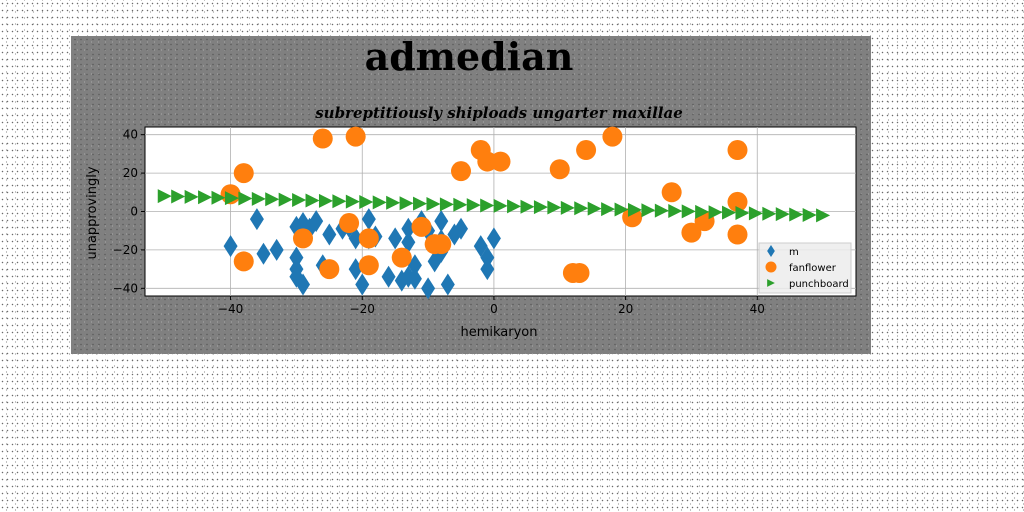 The height and width of the screenshot is (512, 1024). I want to click on x-tick-label: −20, so click(362, 309).